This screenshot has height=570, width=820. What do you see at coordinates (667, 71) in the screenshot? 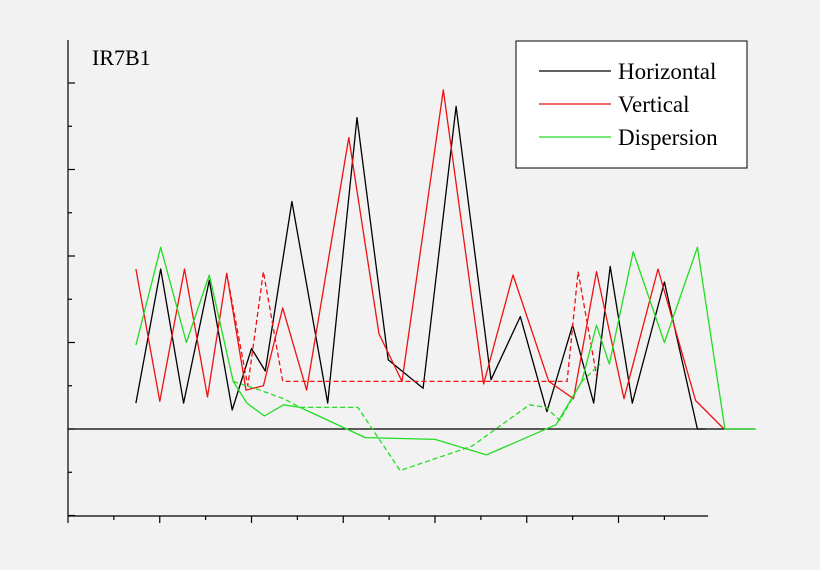
I see `legend-label-horizontal: Horizontal` at bounding box center [667, 71].